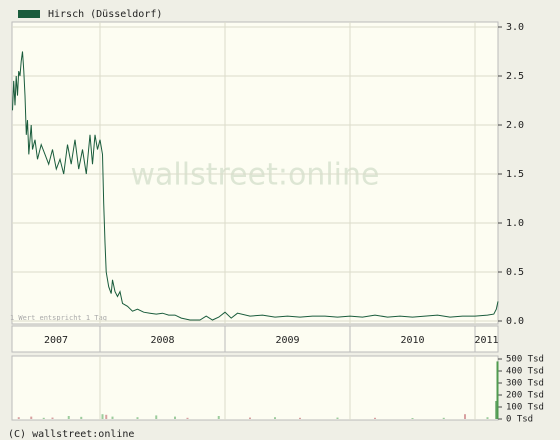 The image size is (560, 440). What do you see at coordinates (515, 223) in the screenshot?
I see `y-tick-label: 1.0` at bounding box center [515, 223].